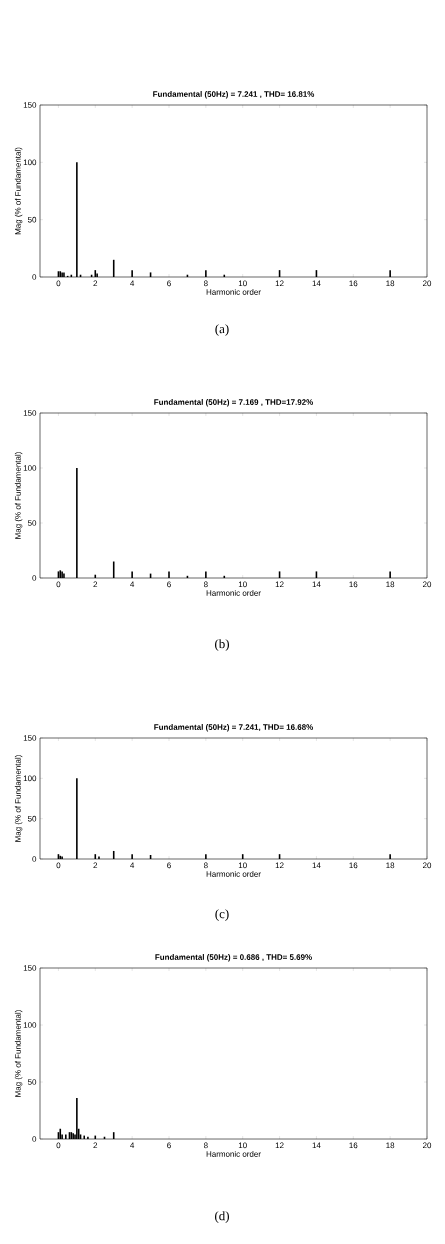 The height and width of the screenshot is (1244, 445). I want to click on text: (b), so click(222, 645).